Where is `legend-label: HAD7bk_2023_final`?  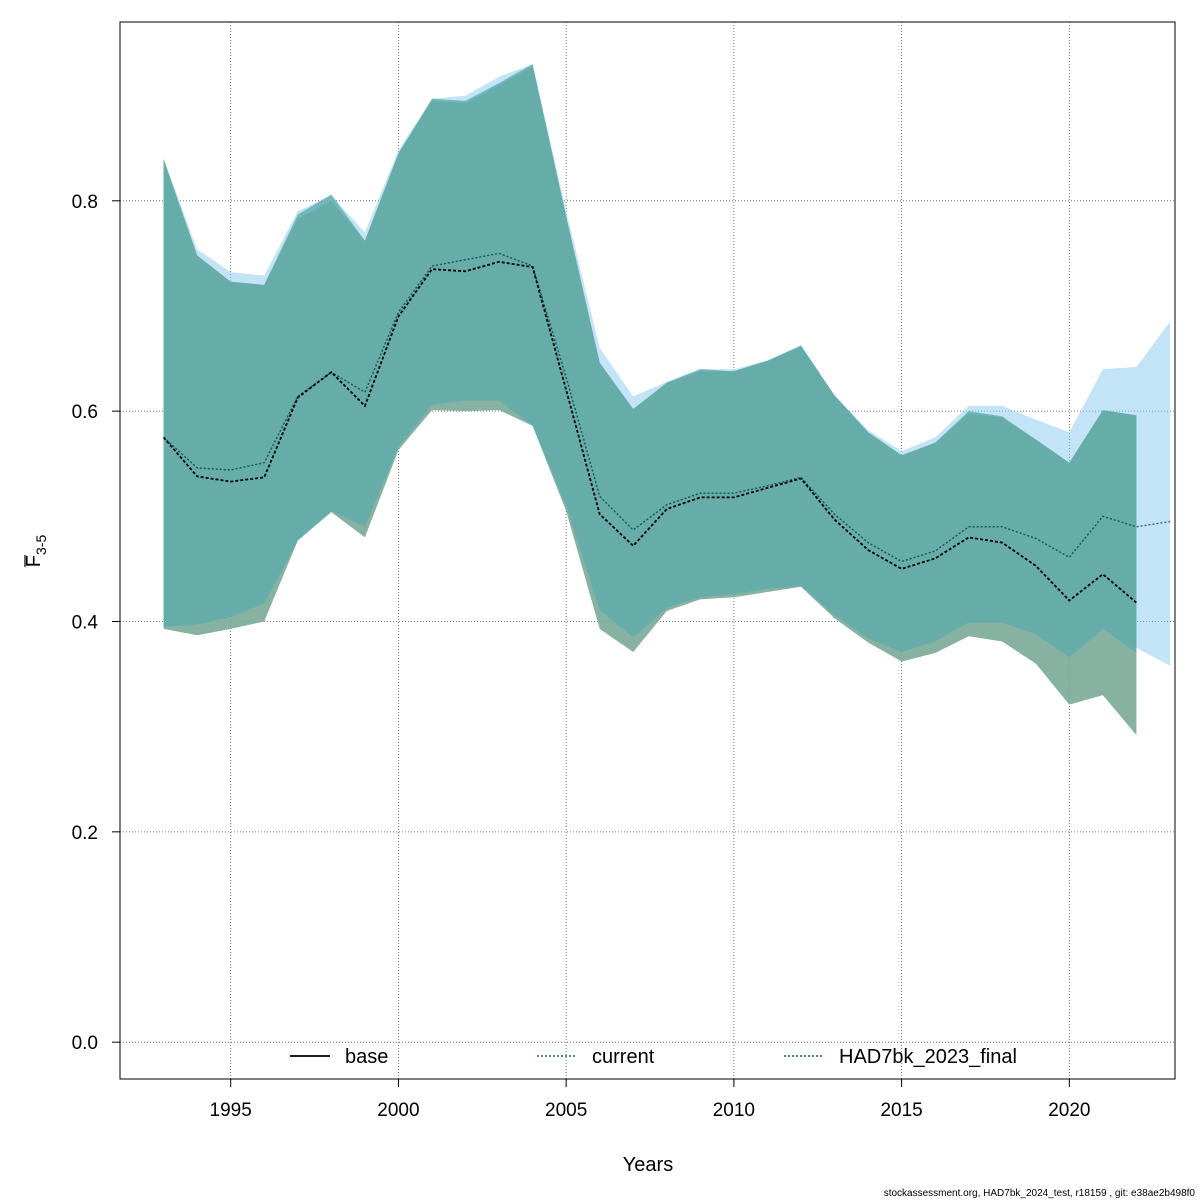 legend-label: HAD7bk_2023_final is located at coordinates (928, 1057).